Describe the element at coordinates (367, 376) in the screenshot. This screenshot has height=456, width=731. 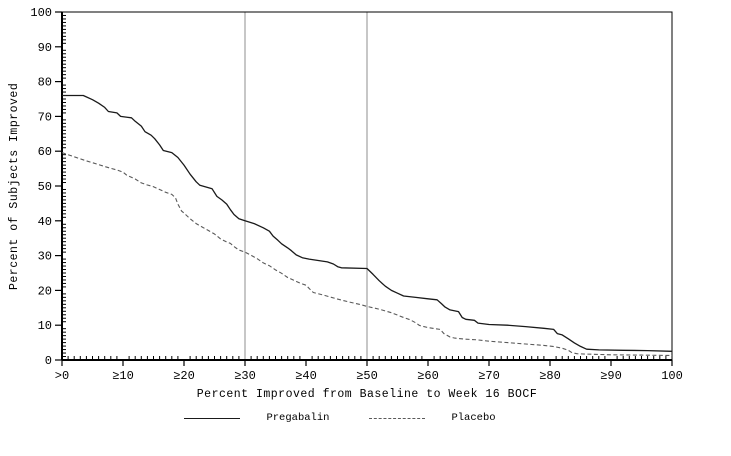
I see `x-tick-label: ≥50` at that location.